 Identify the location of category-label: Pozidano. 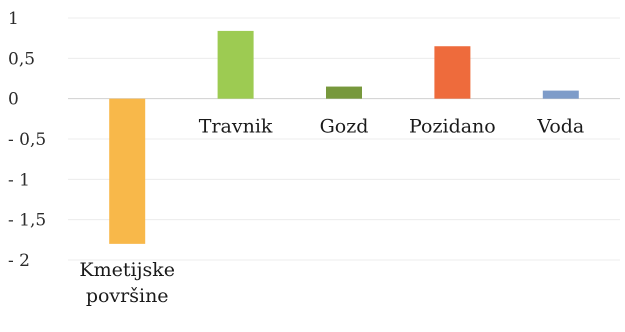
(452, 127).